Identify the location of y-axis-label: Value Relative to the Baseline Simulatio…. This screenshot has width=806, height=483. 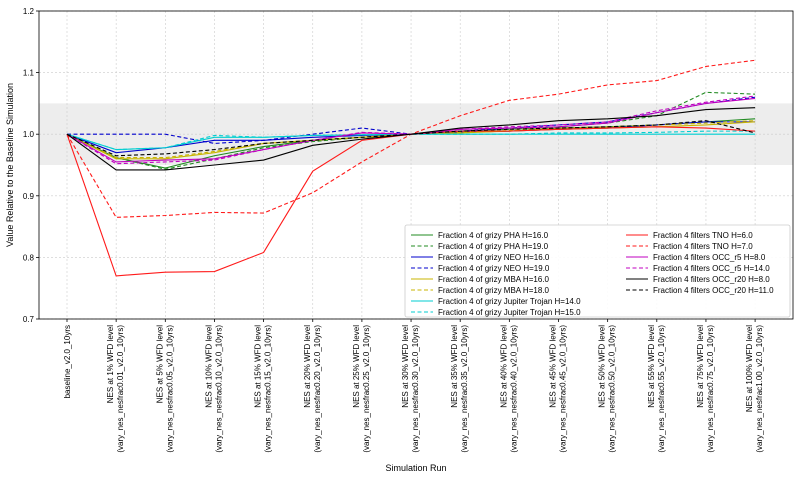
(10, 165).